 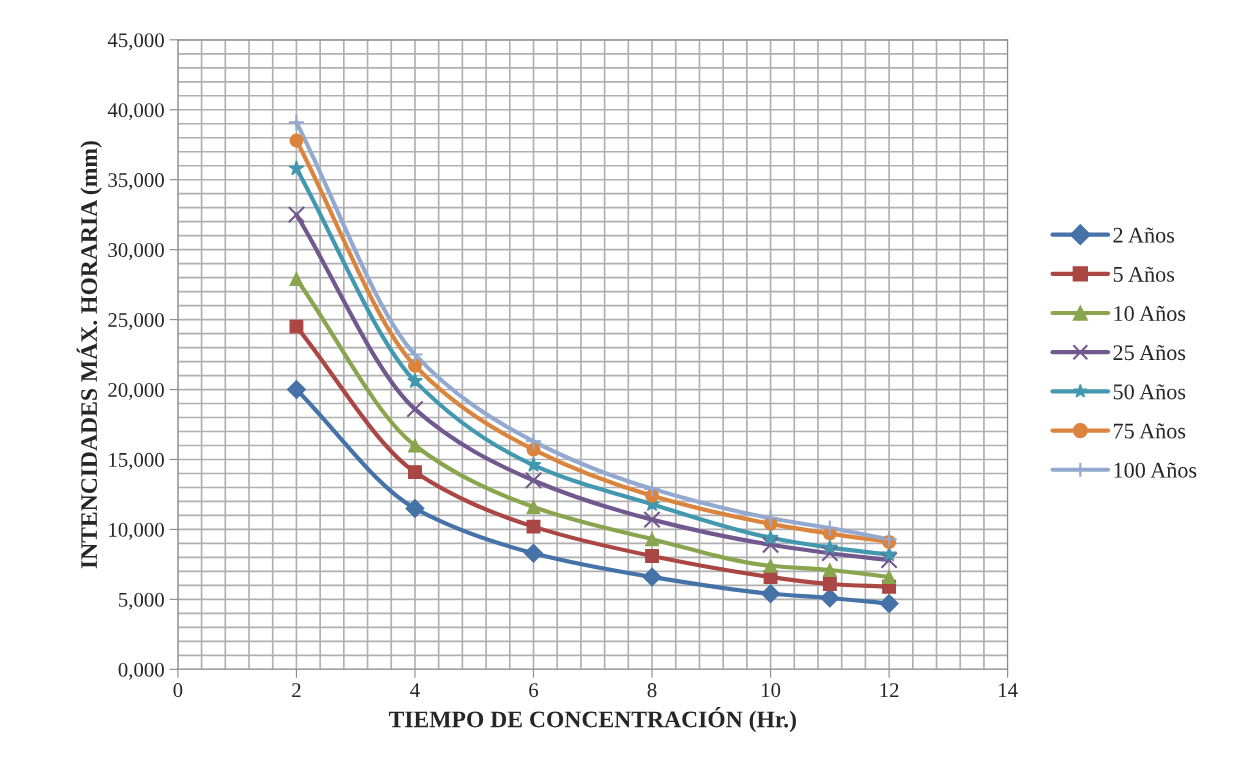 I want to click on y-tick-label: 35,000, so click(x=136, y=182).